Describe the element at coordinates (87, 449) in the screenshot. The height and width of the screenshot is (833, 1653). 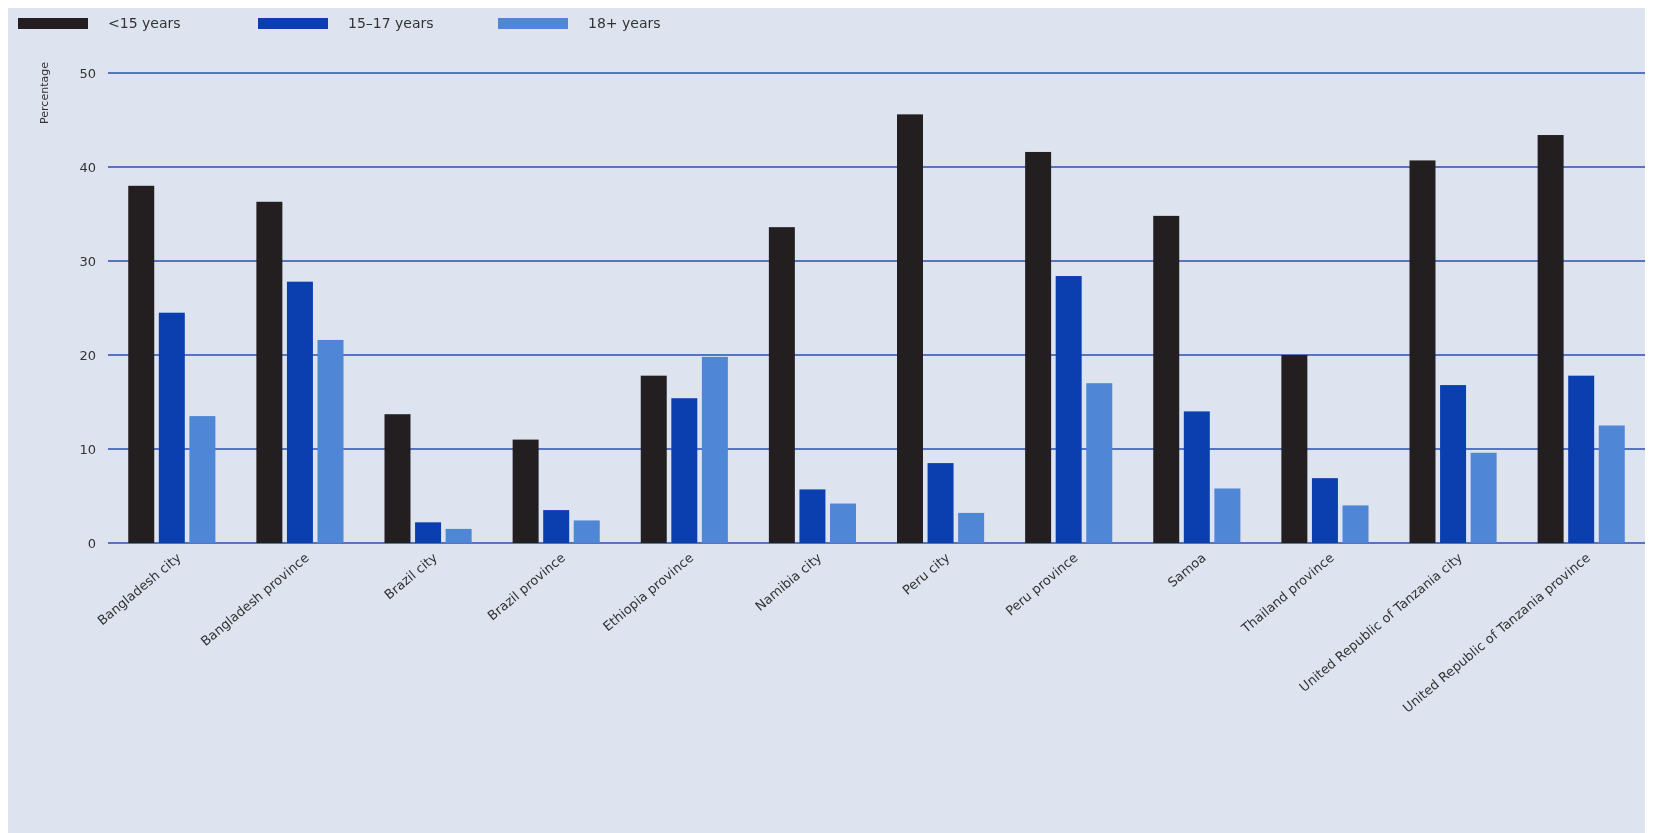
I see `y-tick-label: 10` at that location.